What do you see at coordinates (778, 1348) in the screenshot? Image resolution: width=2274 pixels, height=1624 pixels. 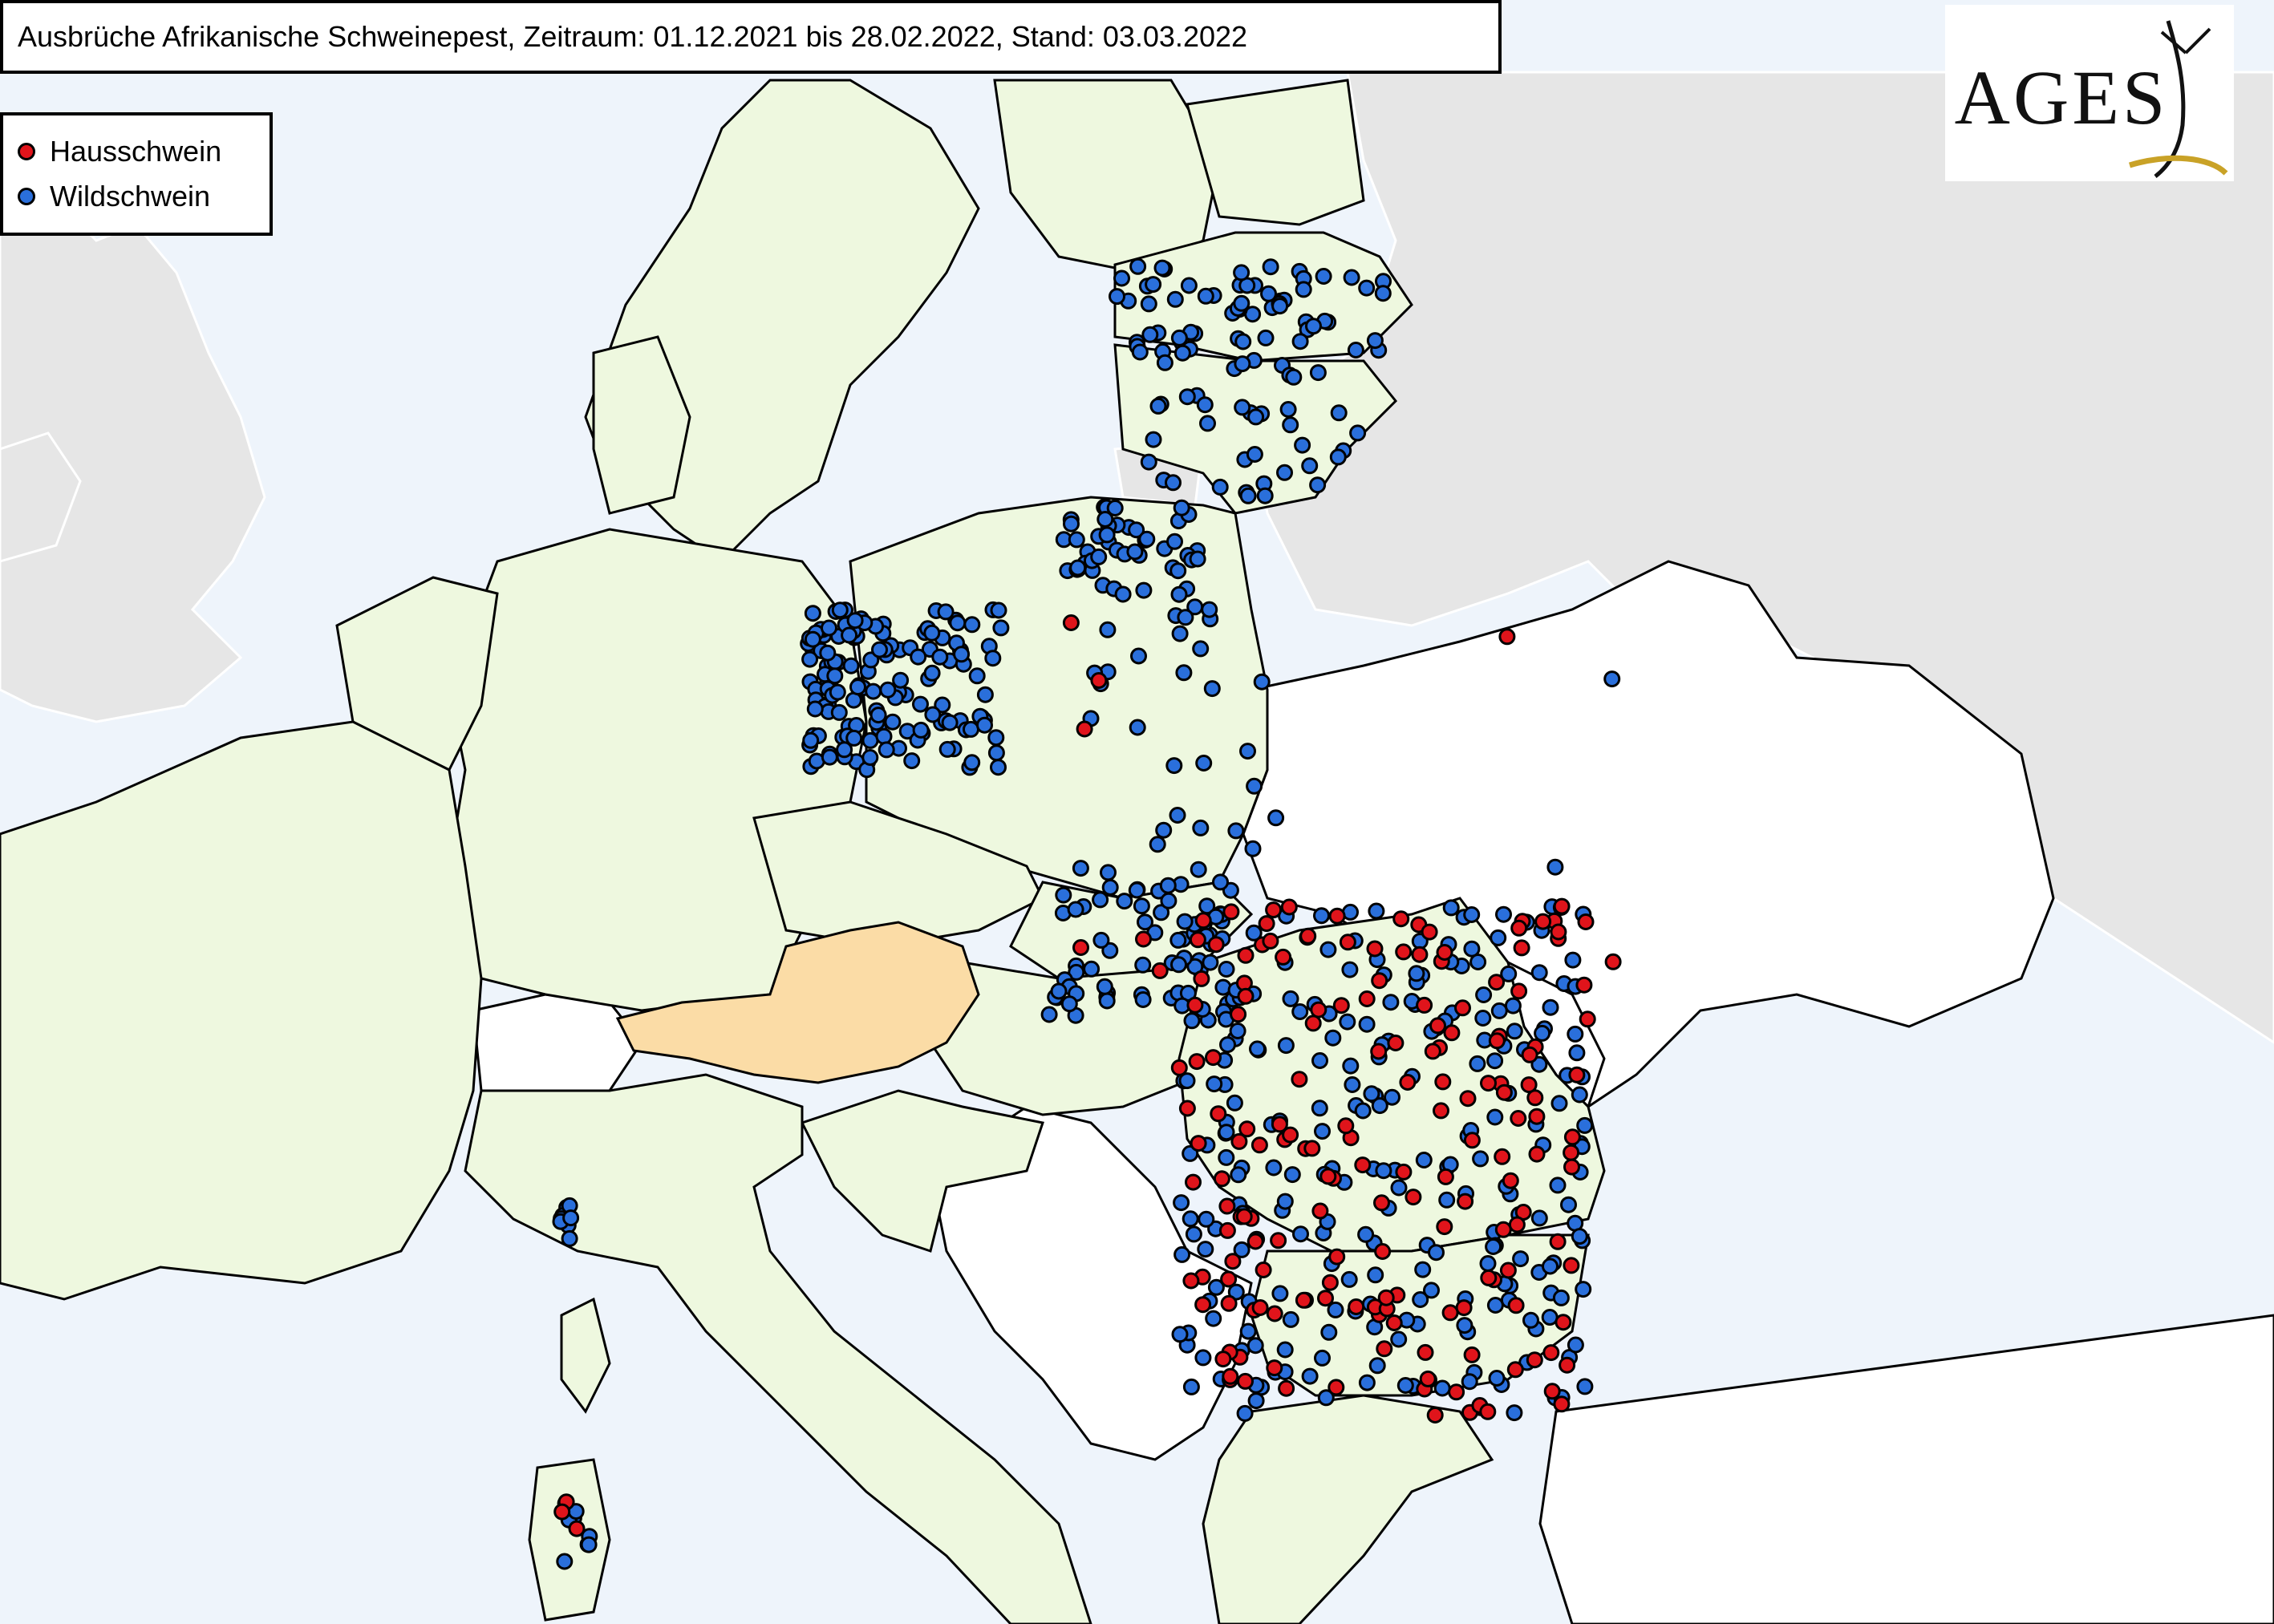 I see `italy` at bounding box center [778, 1348].